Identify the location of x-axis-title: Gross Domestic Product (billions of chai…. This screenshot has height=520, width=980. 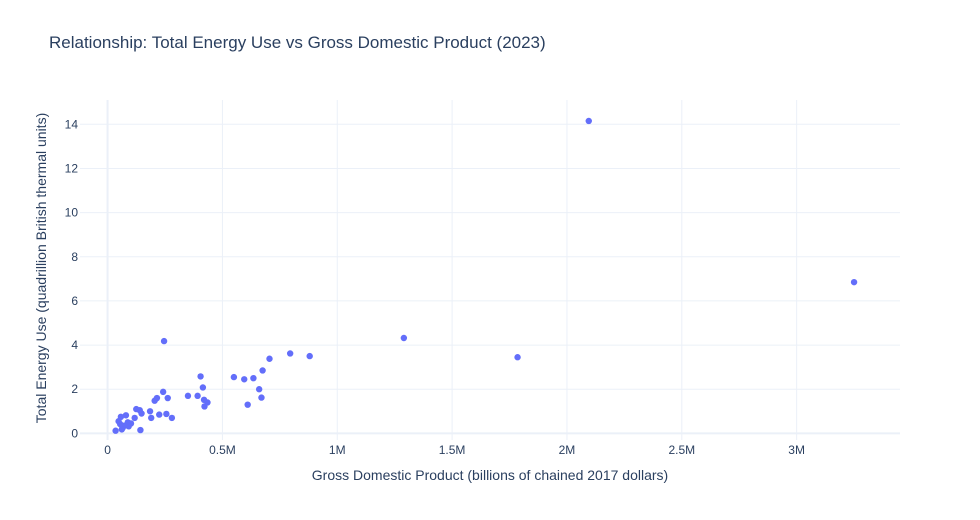
(490, 475).